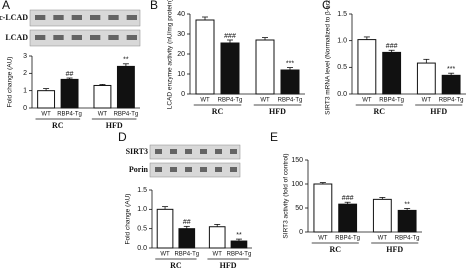  What do you see at coordinates (6, 6) in the screenshot?
I see `panel-label: A` at bounding box center [6, 6].